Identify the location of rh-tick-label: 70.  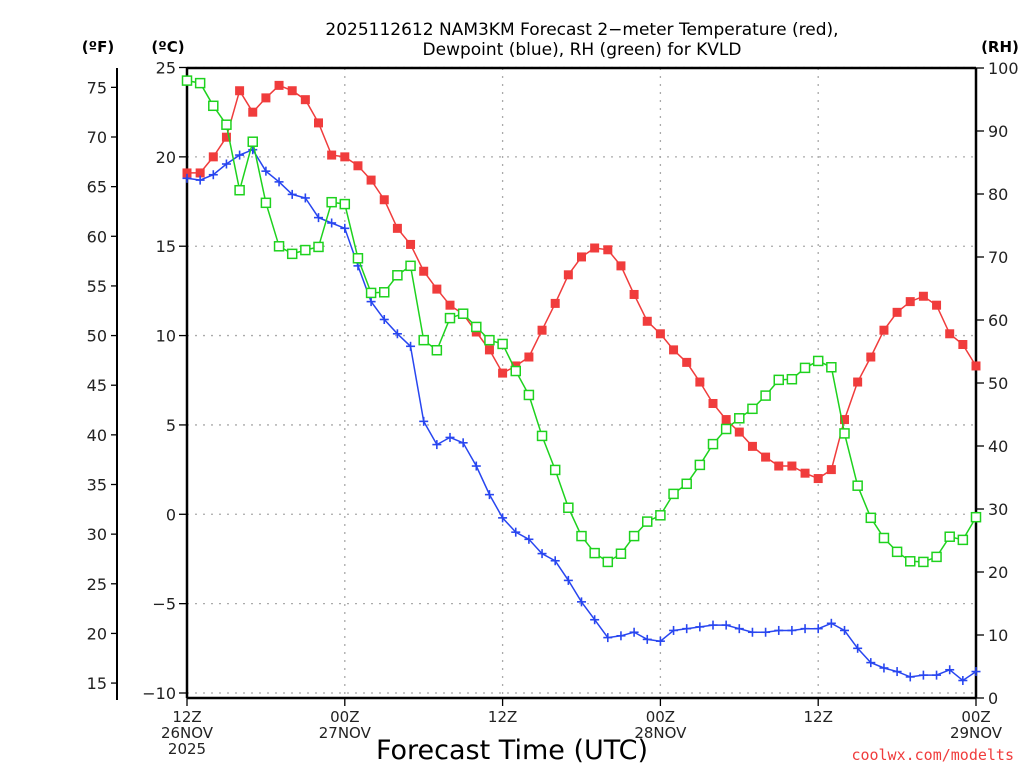
(998, 257).